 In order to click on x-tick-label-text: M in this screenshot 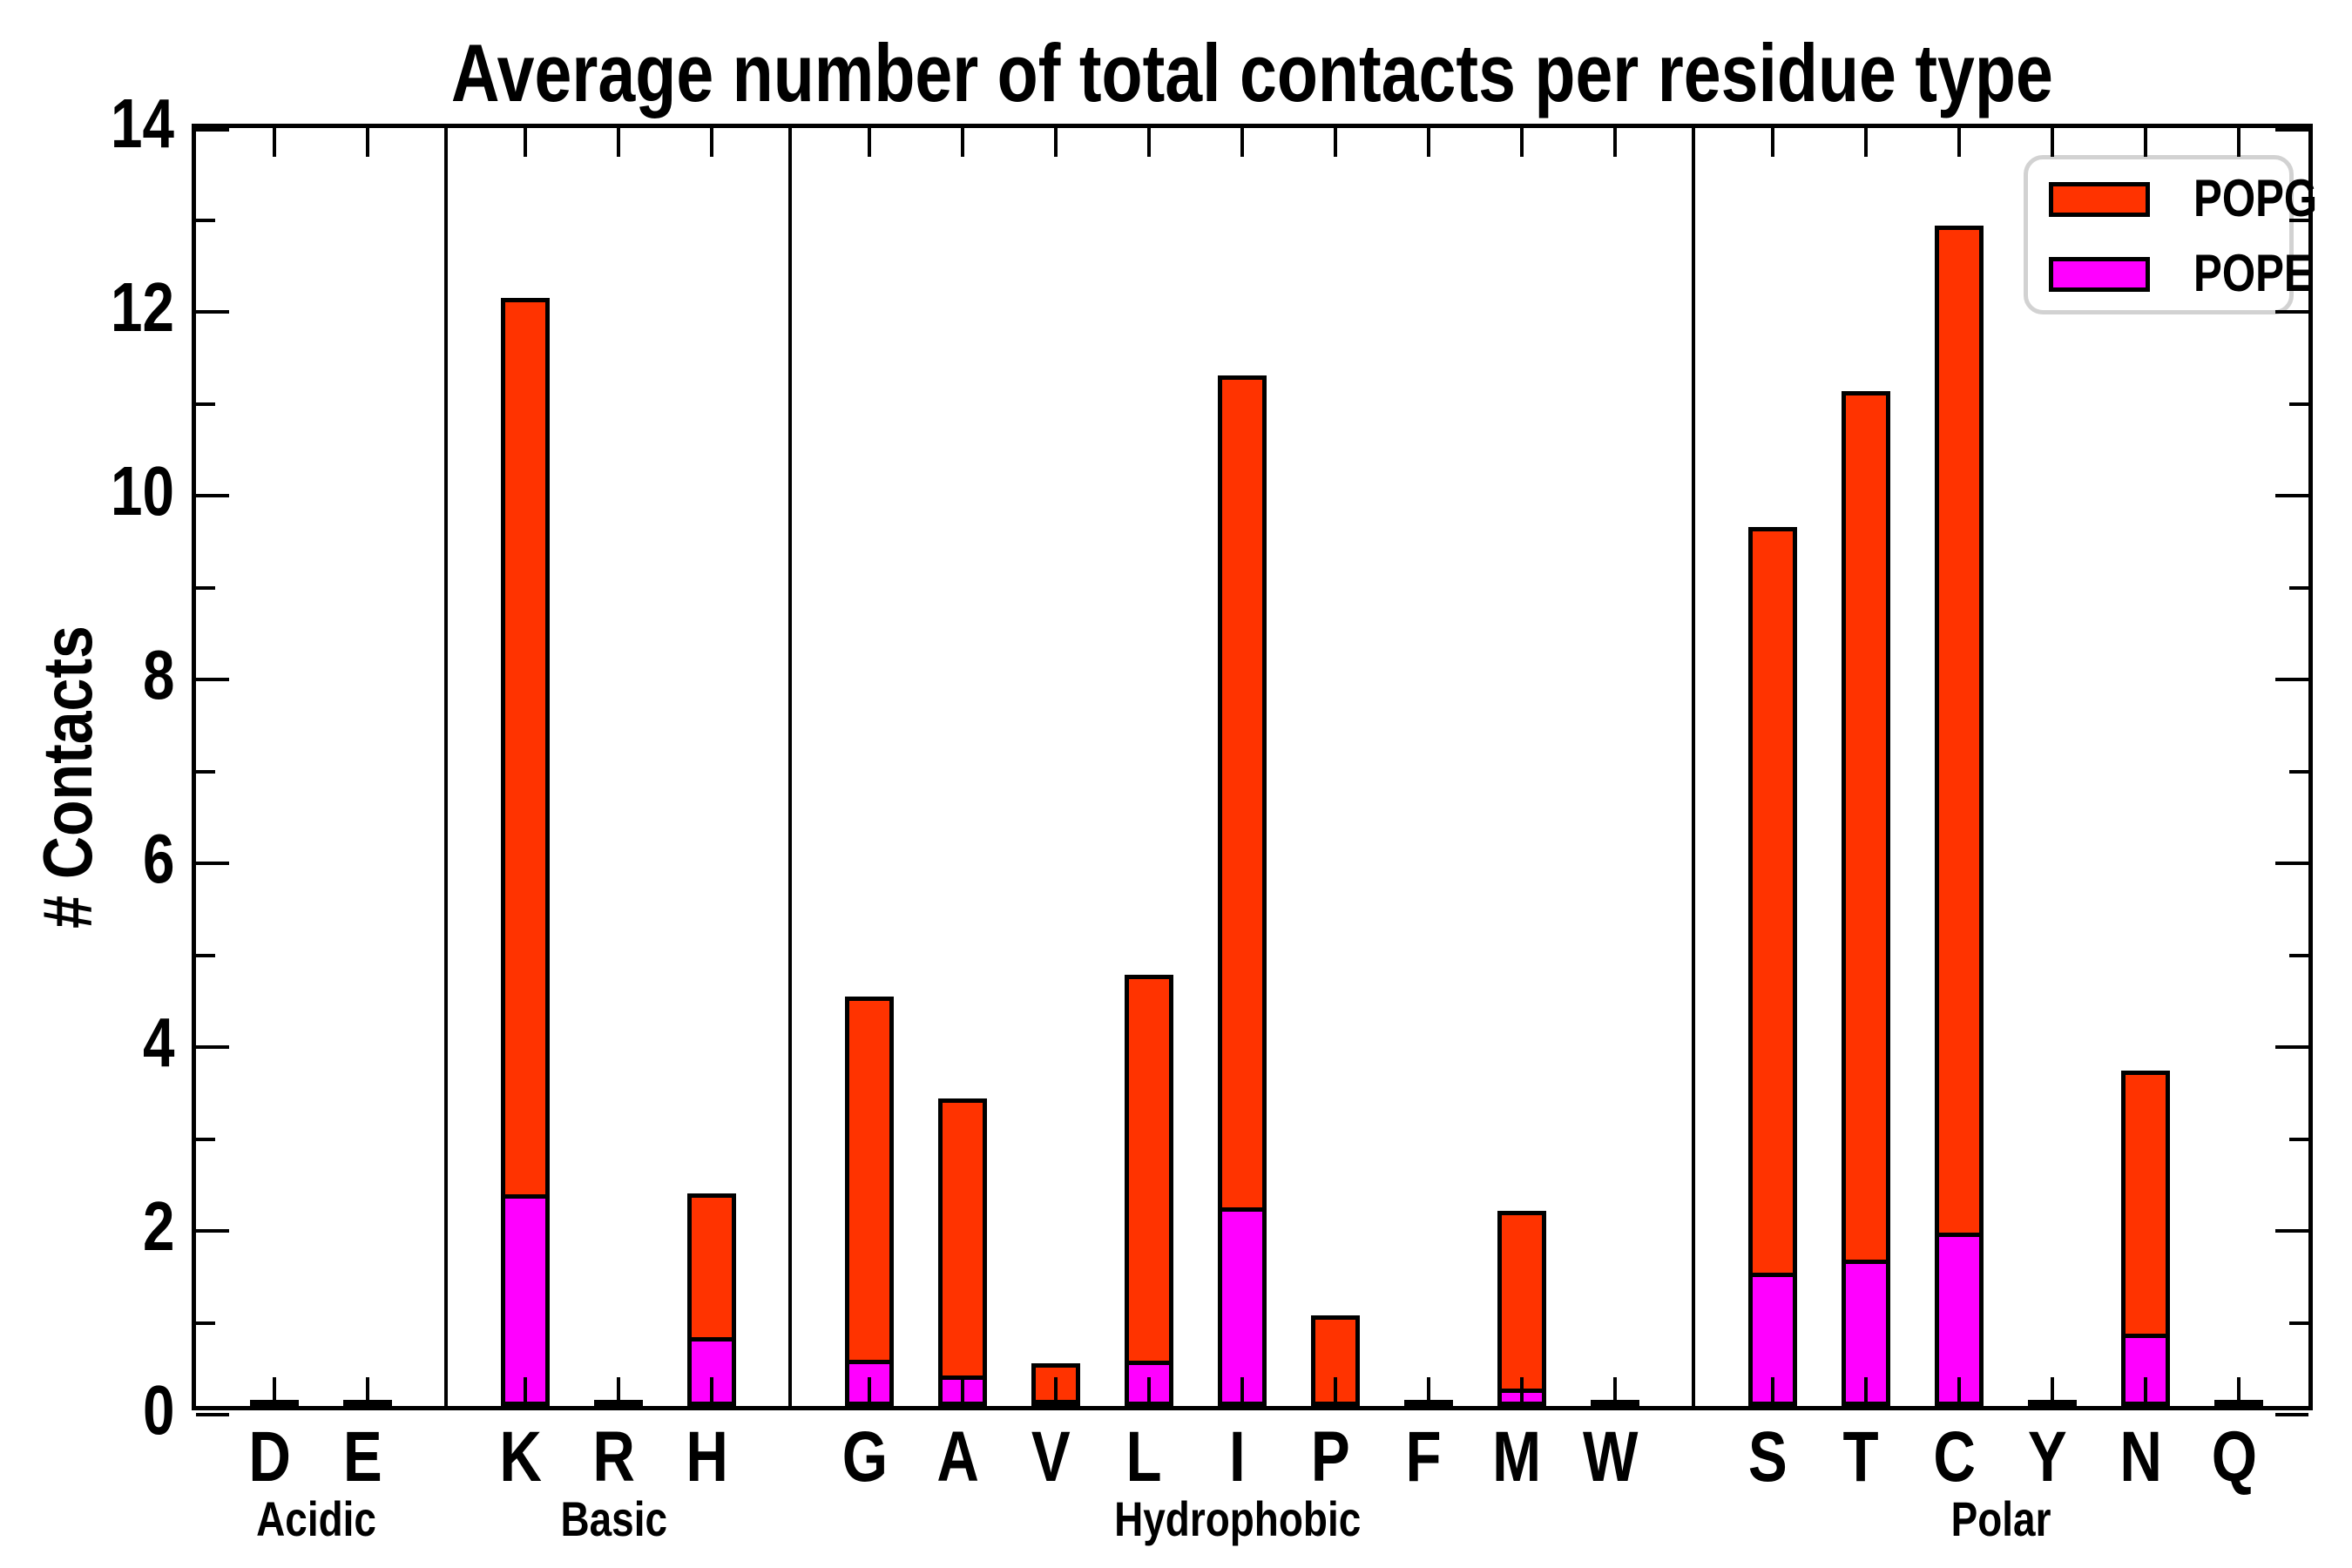, I will do `click(1517, 1457)`.